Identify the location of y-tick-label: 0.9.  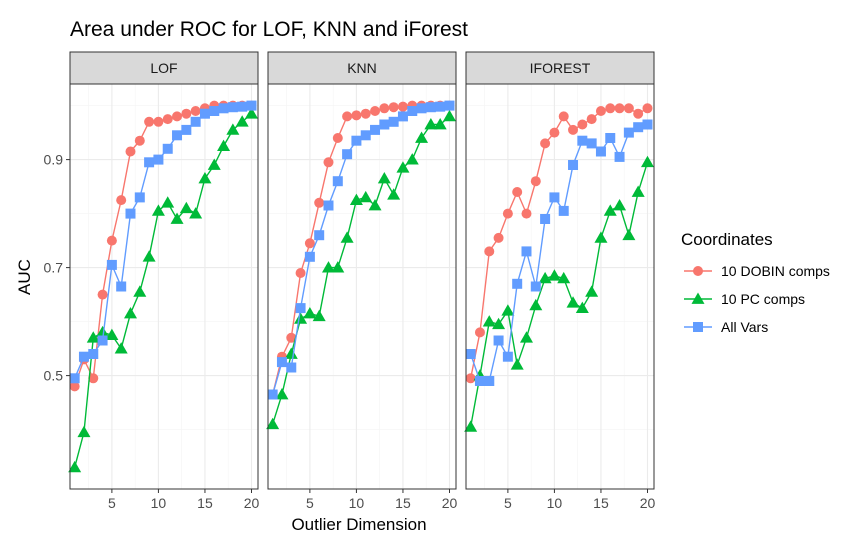
(54, 160).